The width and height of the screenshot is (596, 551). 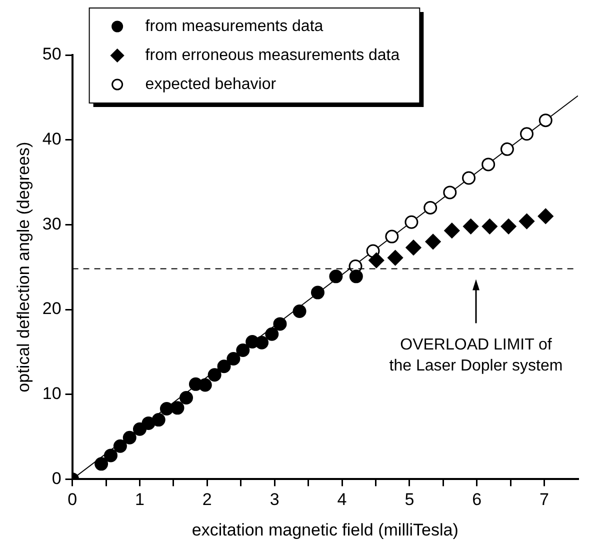 What do you see at coordinates (52, 394) in the screenshot?
I see `y-tick-label: 10` at bounding box center [52, 394].